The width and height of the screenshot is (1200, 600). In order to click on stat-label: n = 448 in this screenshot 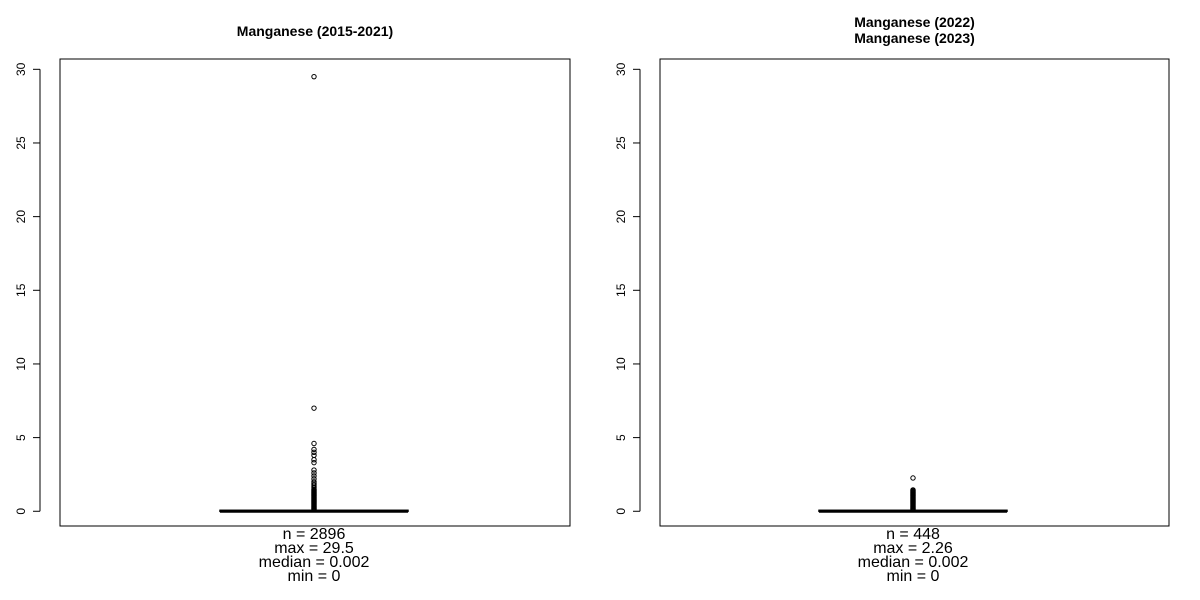, I will do `click(913, 534)`.